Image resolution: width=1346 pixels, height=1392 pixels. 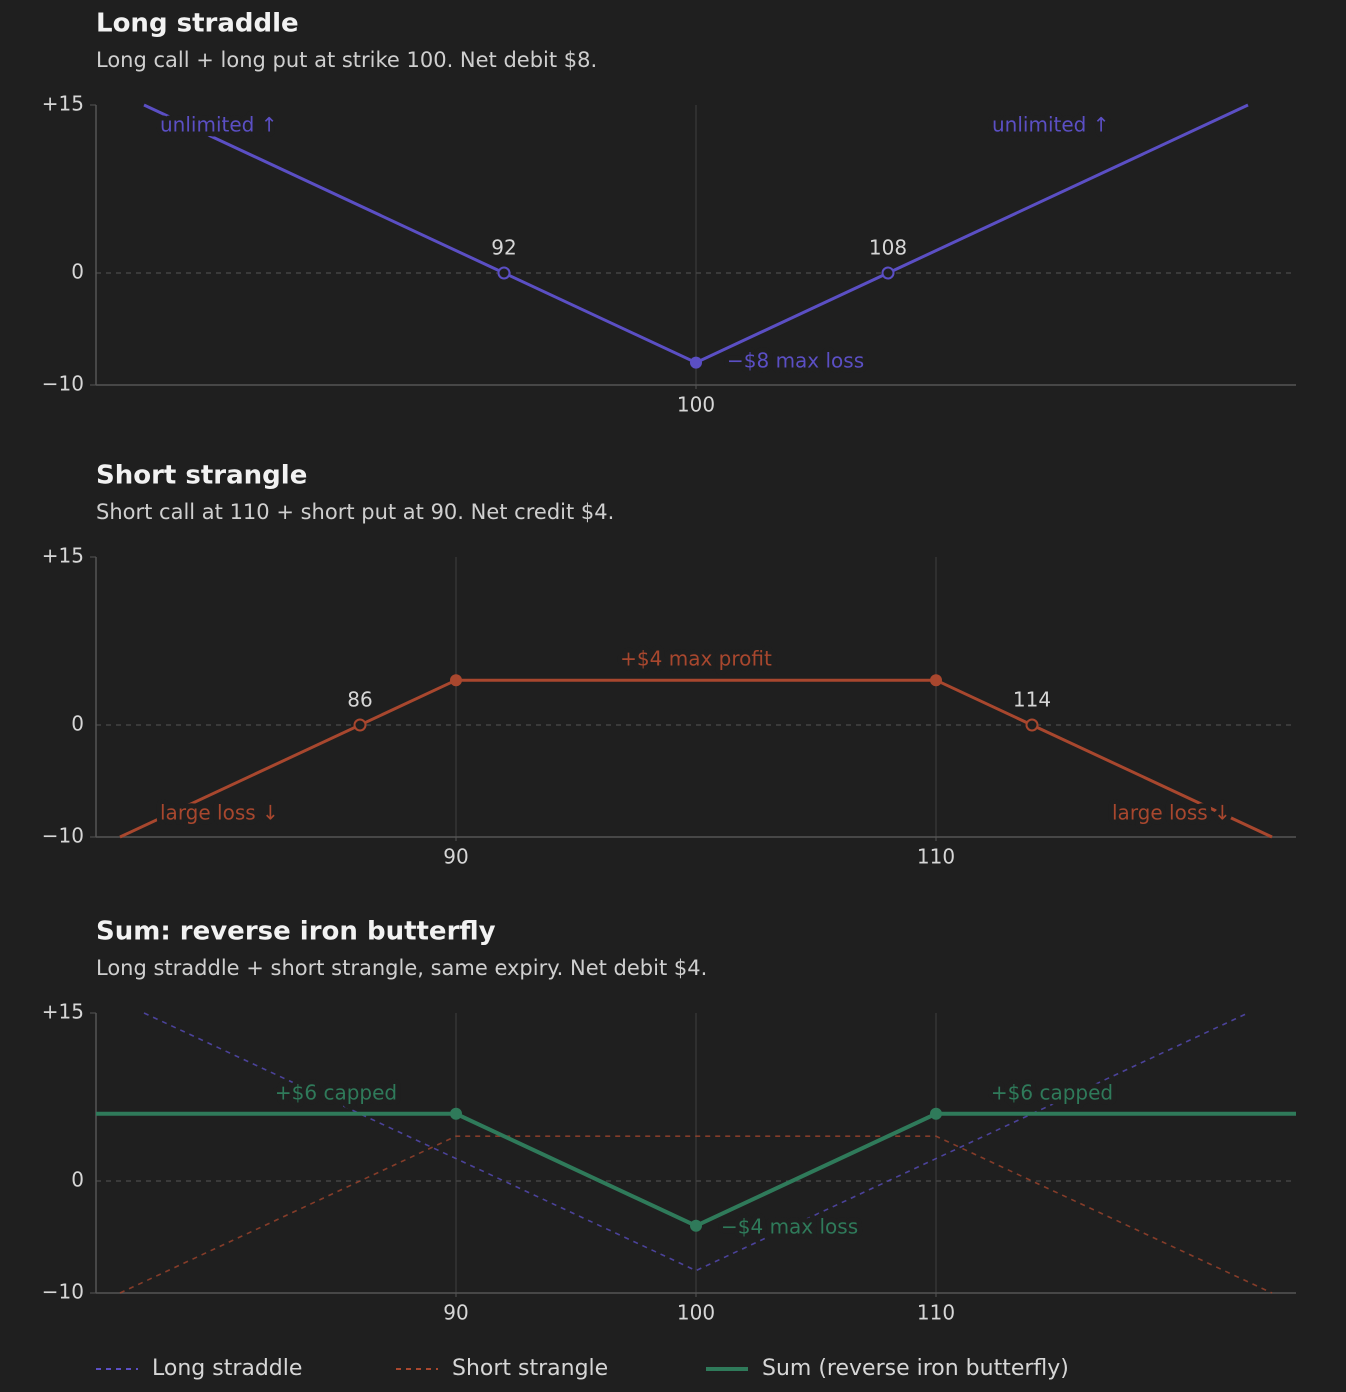 I want to click on annotation: −$8 max loss, so click(x=795, y=361).